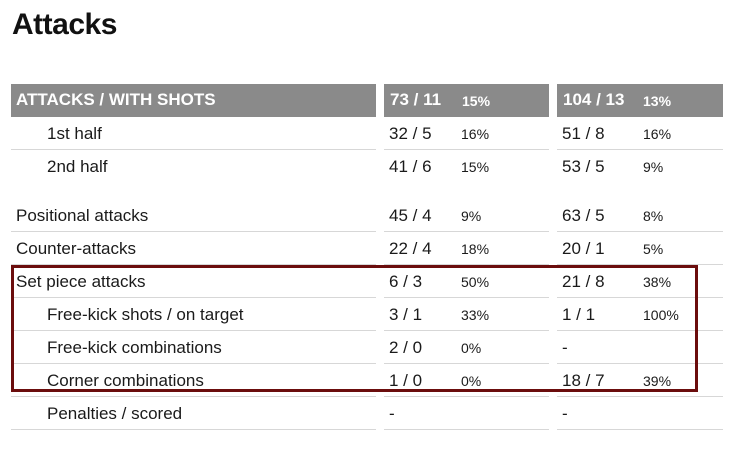 The height and width of the screenshot is (452, 756). I want to click on table-row: Set piece attacks 6 / 3 50% 21 / 8 38%, so click(378, 281).